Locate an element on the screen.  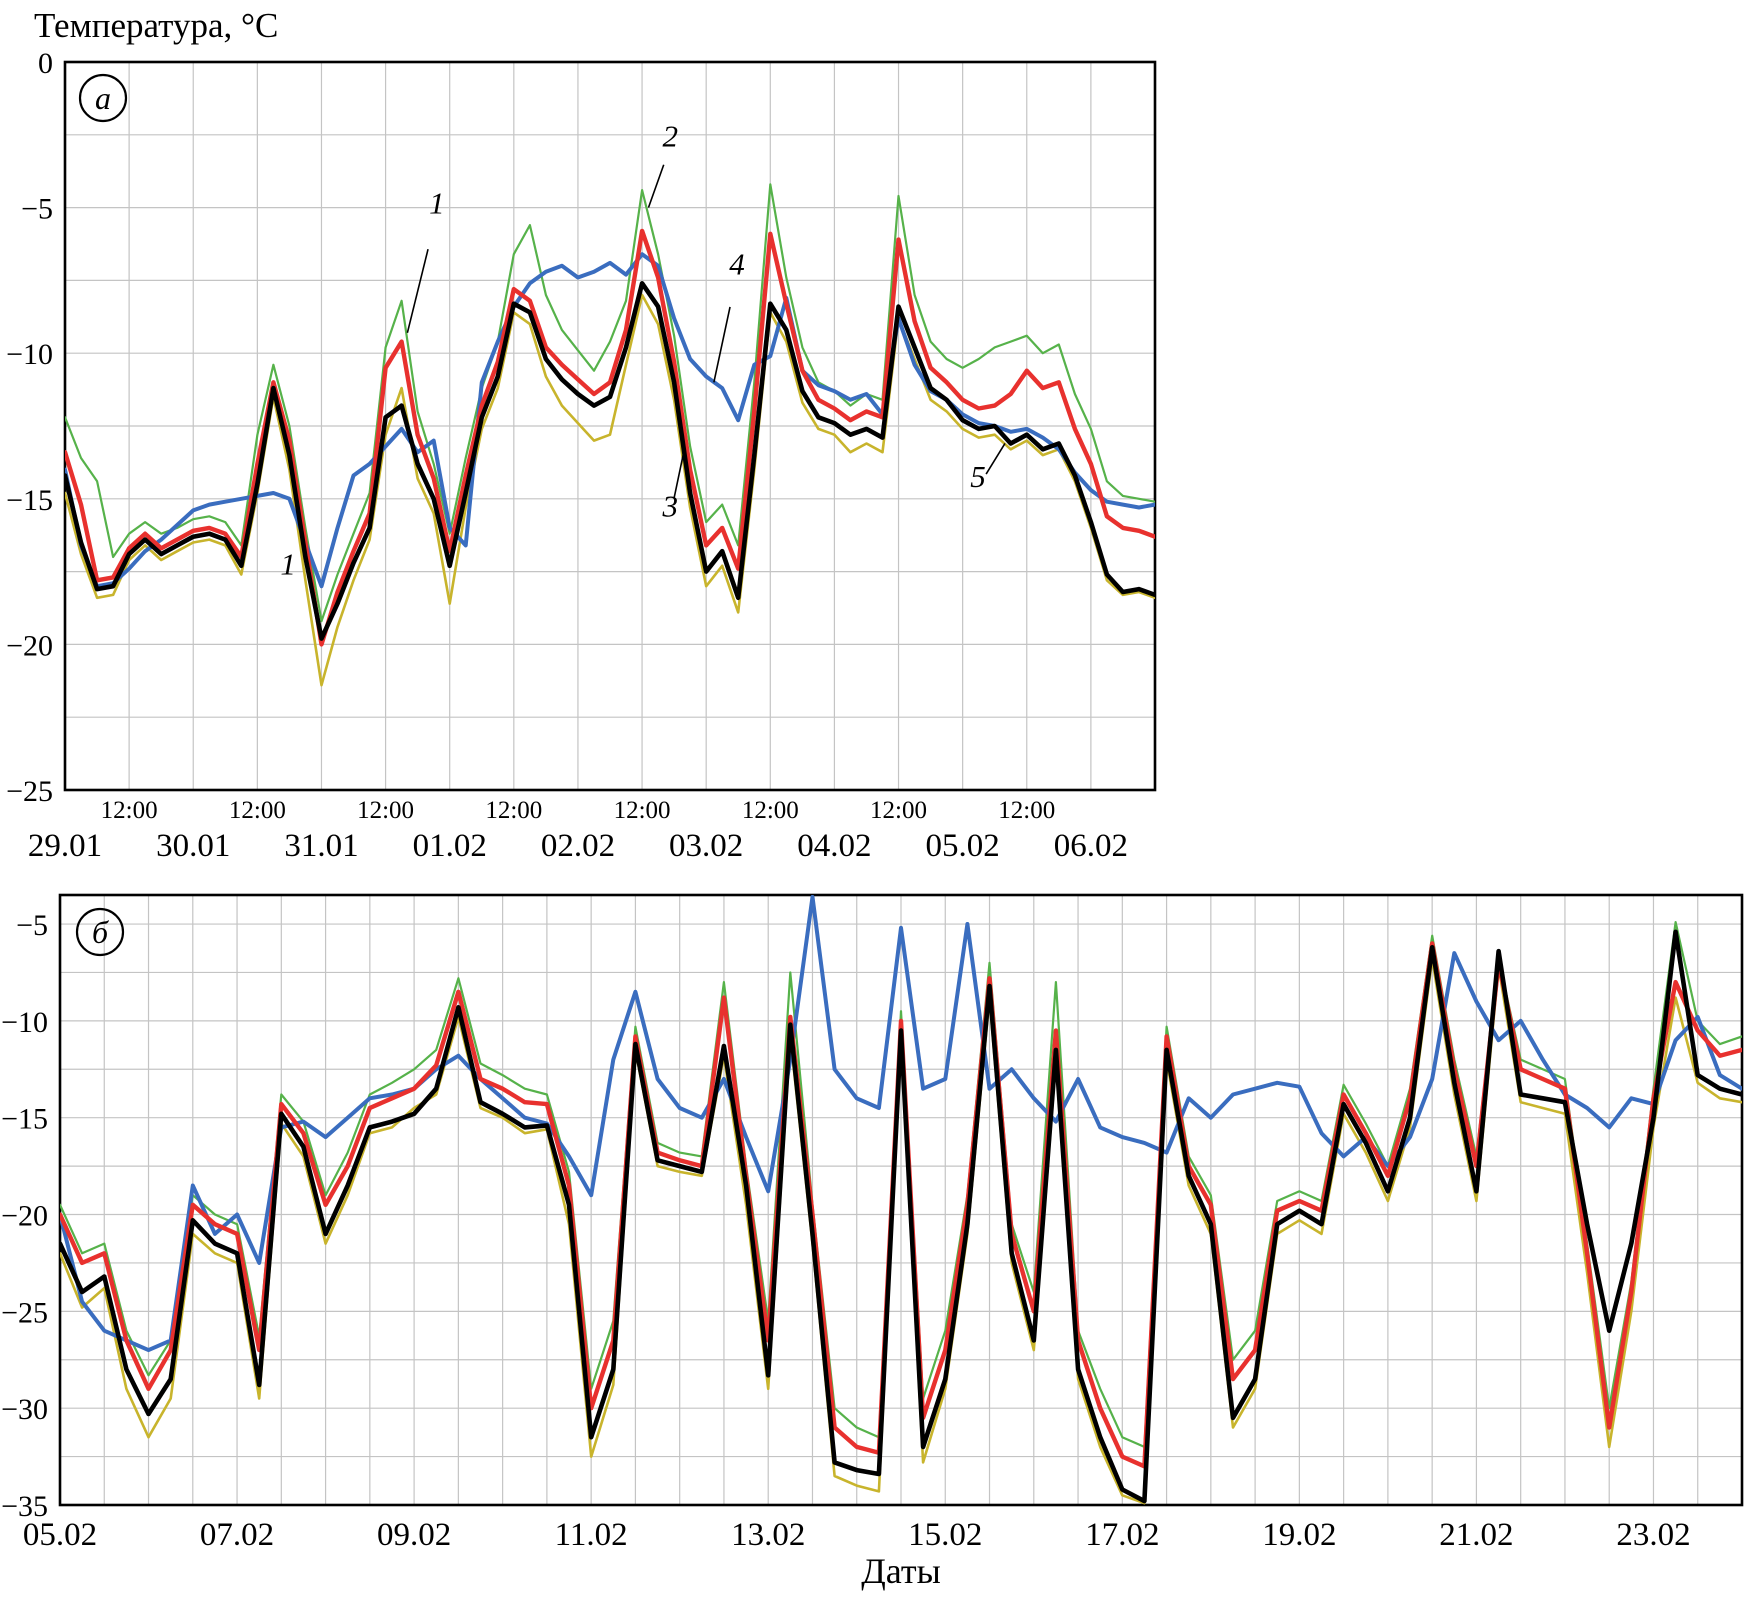
y-tick-label: −30 is located at coordinates (24, 1409).